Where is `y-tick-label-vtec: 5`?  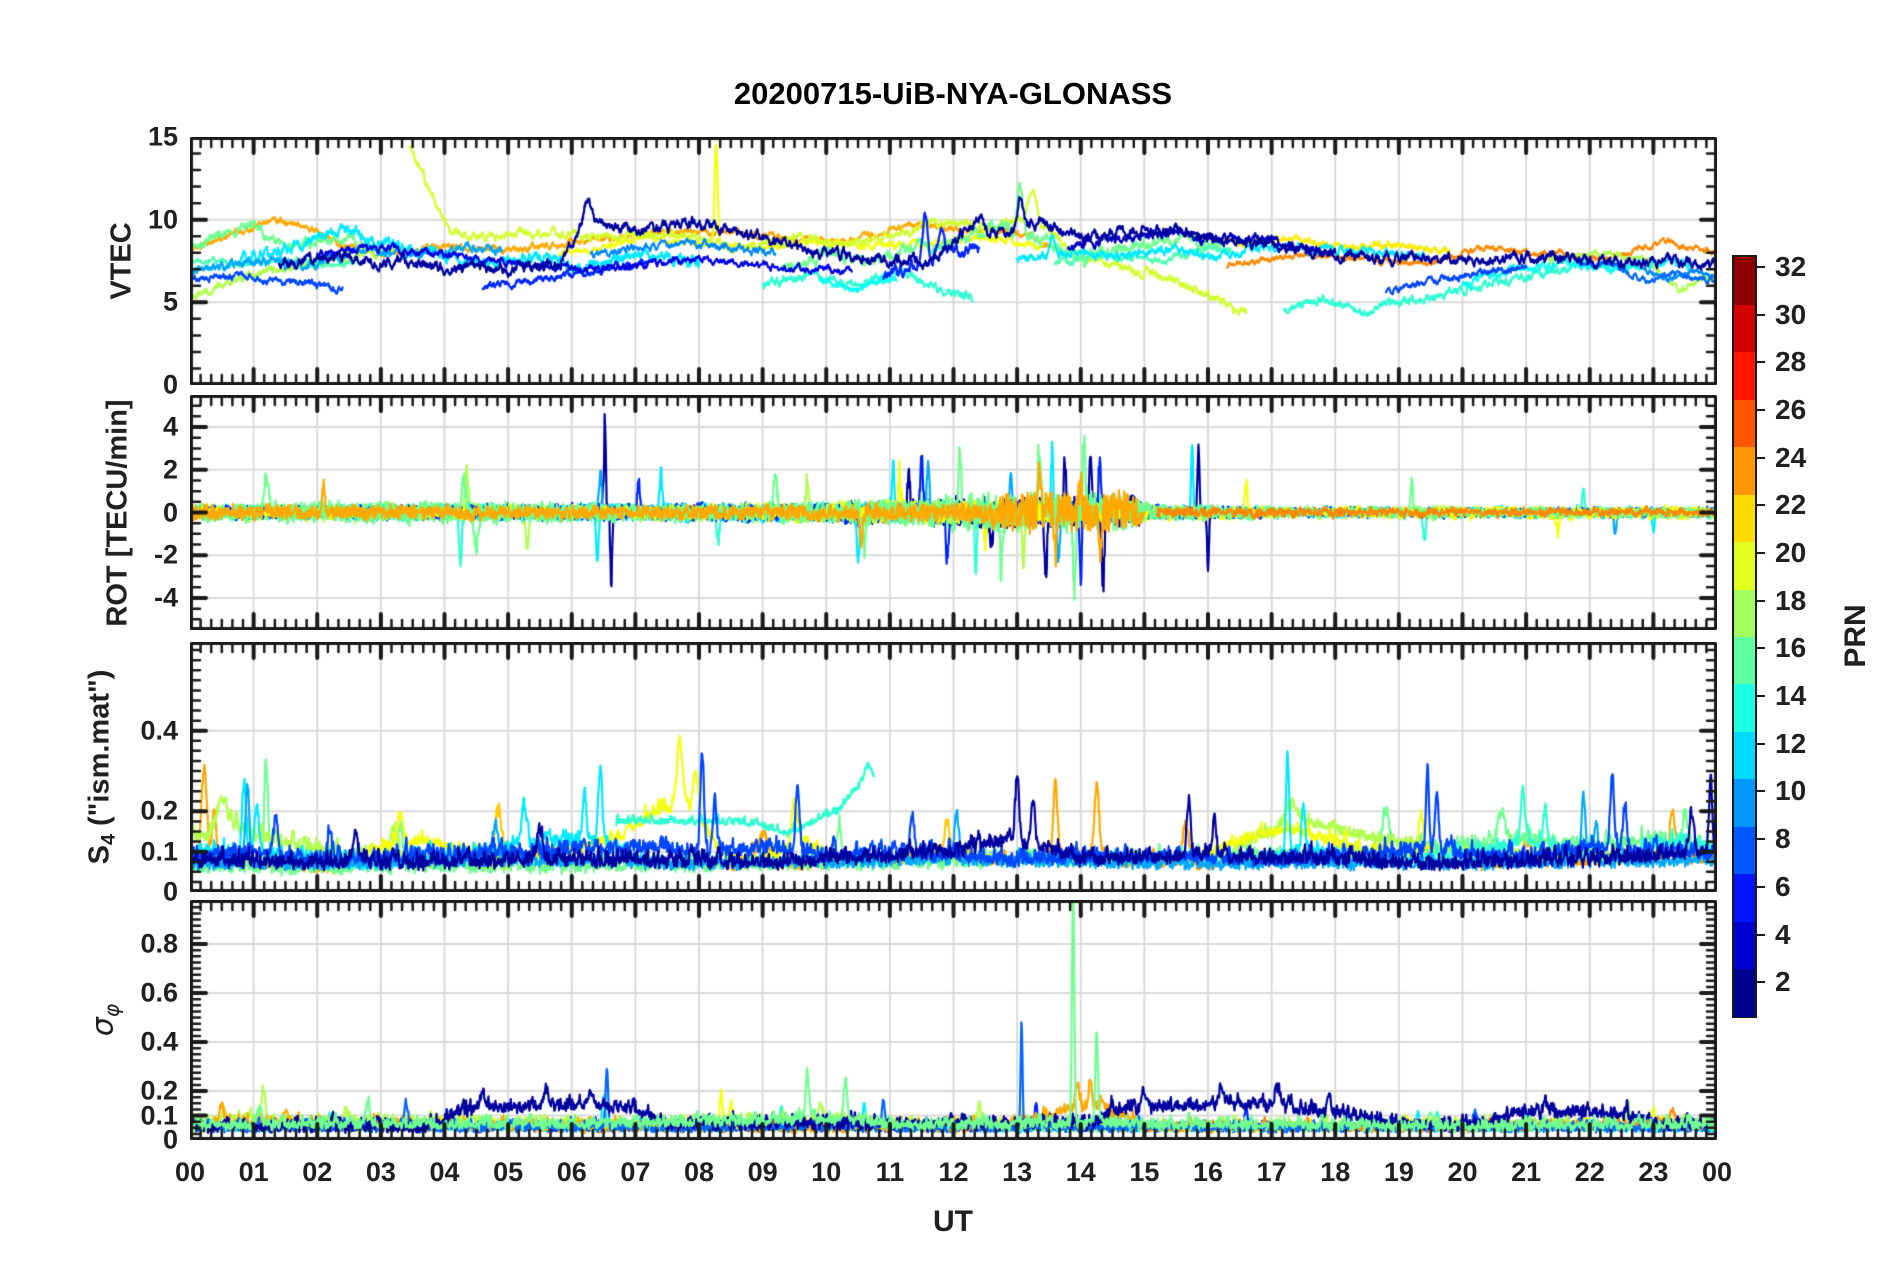 y-tick-label-vtec: 5 is located at coordinates (170, 301).